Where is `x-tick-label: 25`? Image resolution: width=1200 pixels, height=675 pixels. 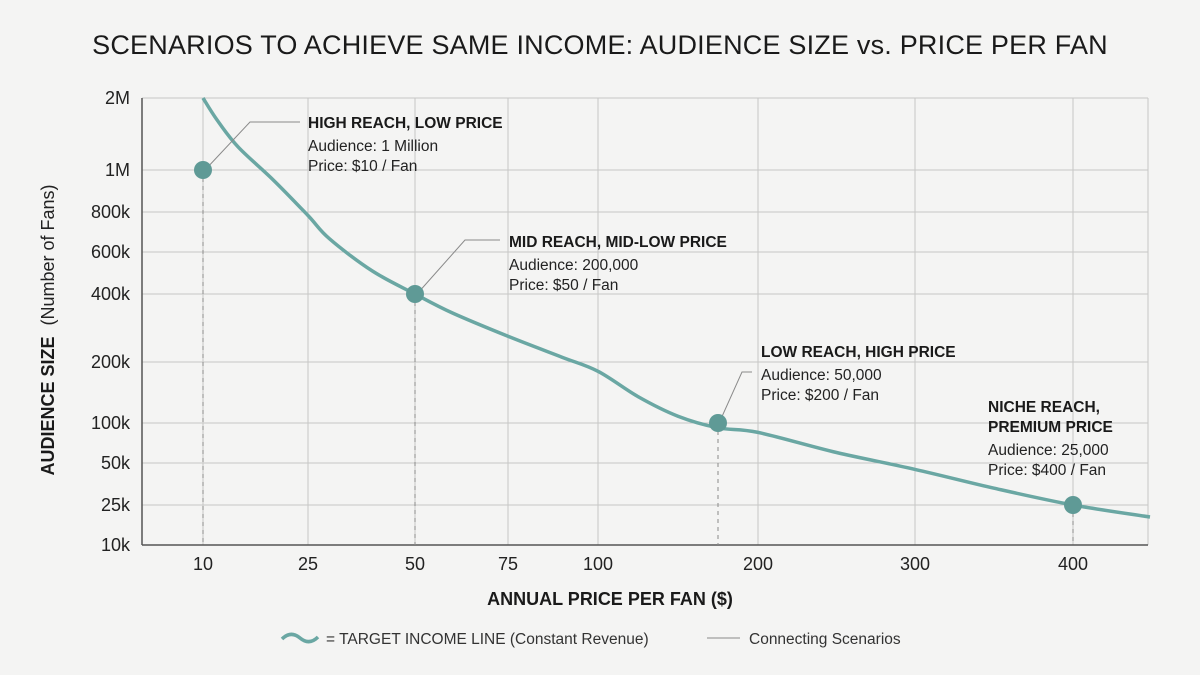
x-tick-label: 25 is located at coordinates (308, 564).